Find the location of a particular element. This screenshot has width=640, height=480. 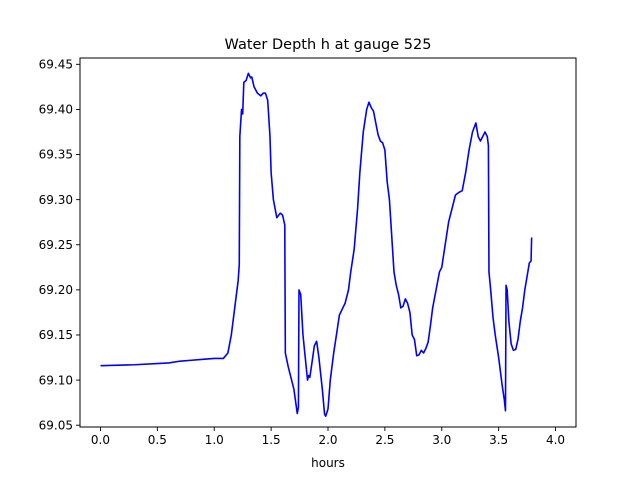

x-tick-label: 2.5 is located at coordinates (384, 440).